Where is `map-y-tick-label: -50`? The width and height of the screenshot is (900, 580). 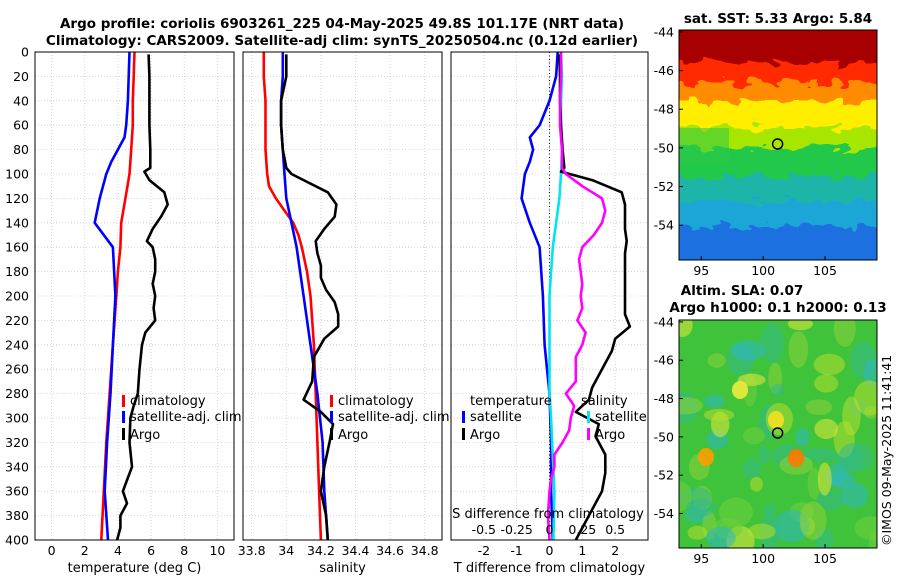
map-y-tick-label: -50 is located at coordinates (664, 147).